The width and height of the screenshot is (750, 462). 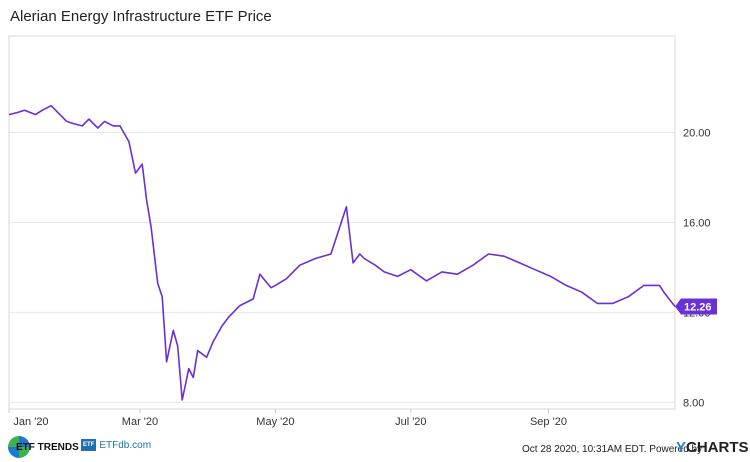 I want to click on x-axis-ticks: Jan '20 Mar '20 May '20 Jul '20 Sep '20, so click(x=287, y=418).